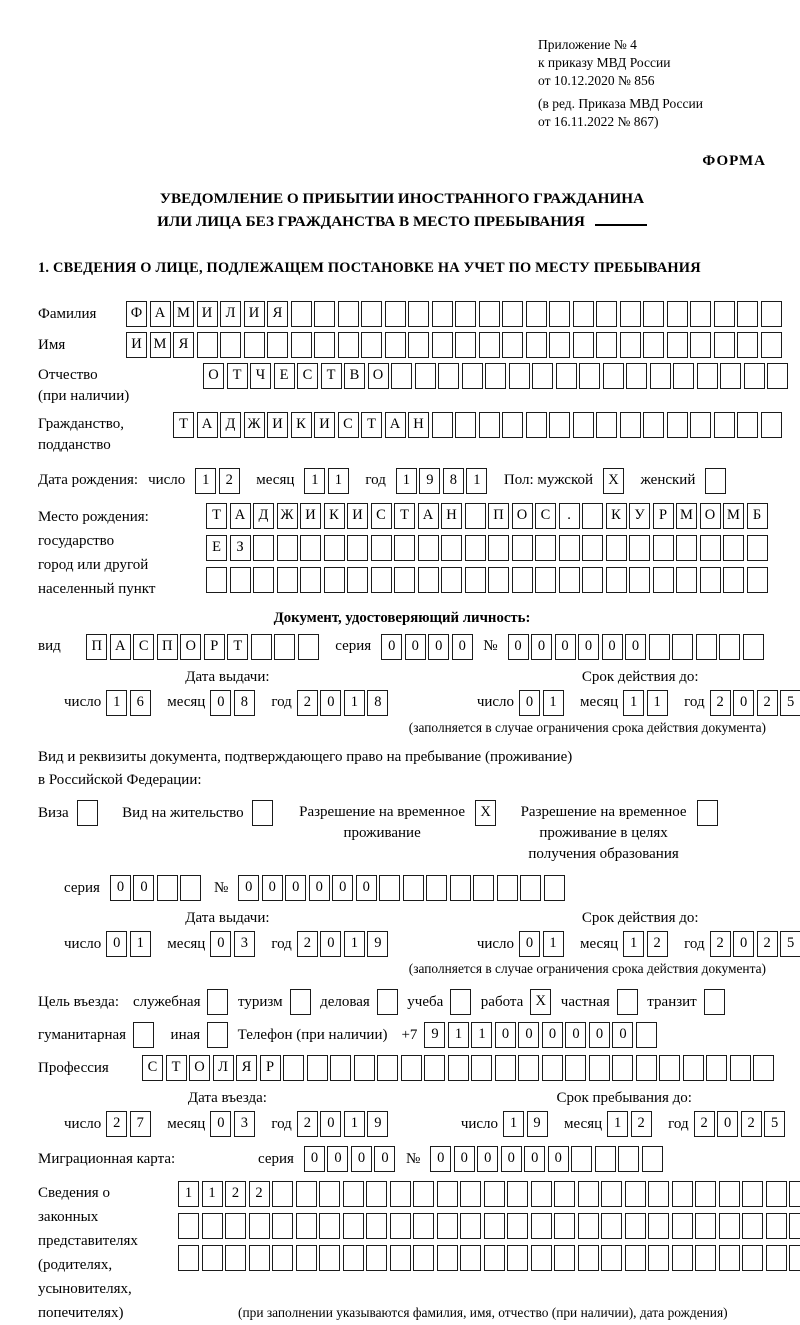 The image size is (800, 1325). What do you see at coordinates (371, 424) in the screenshot?
I see `char-cell: Т` at bounding box center [371, 424].